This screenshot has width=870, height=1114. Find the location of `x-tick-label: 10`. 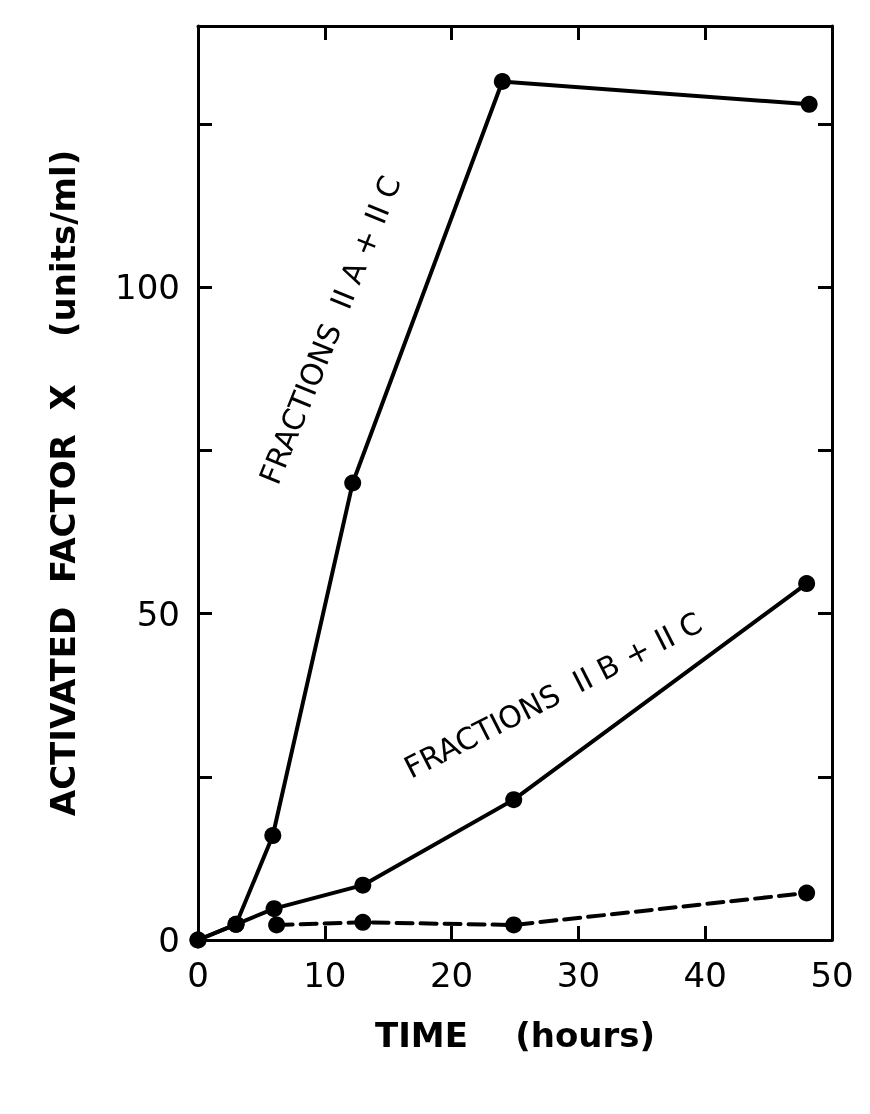

x-tick-label: 10 is located at coordinates (325, 975).